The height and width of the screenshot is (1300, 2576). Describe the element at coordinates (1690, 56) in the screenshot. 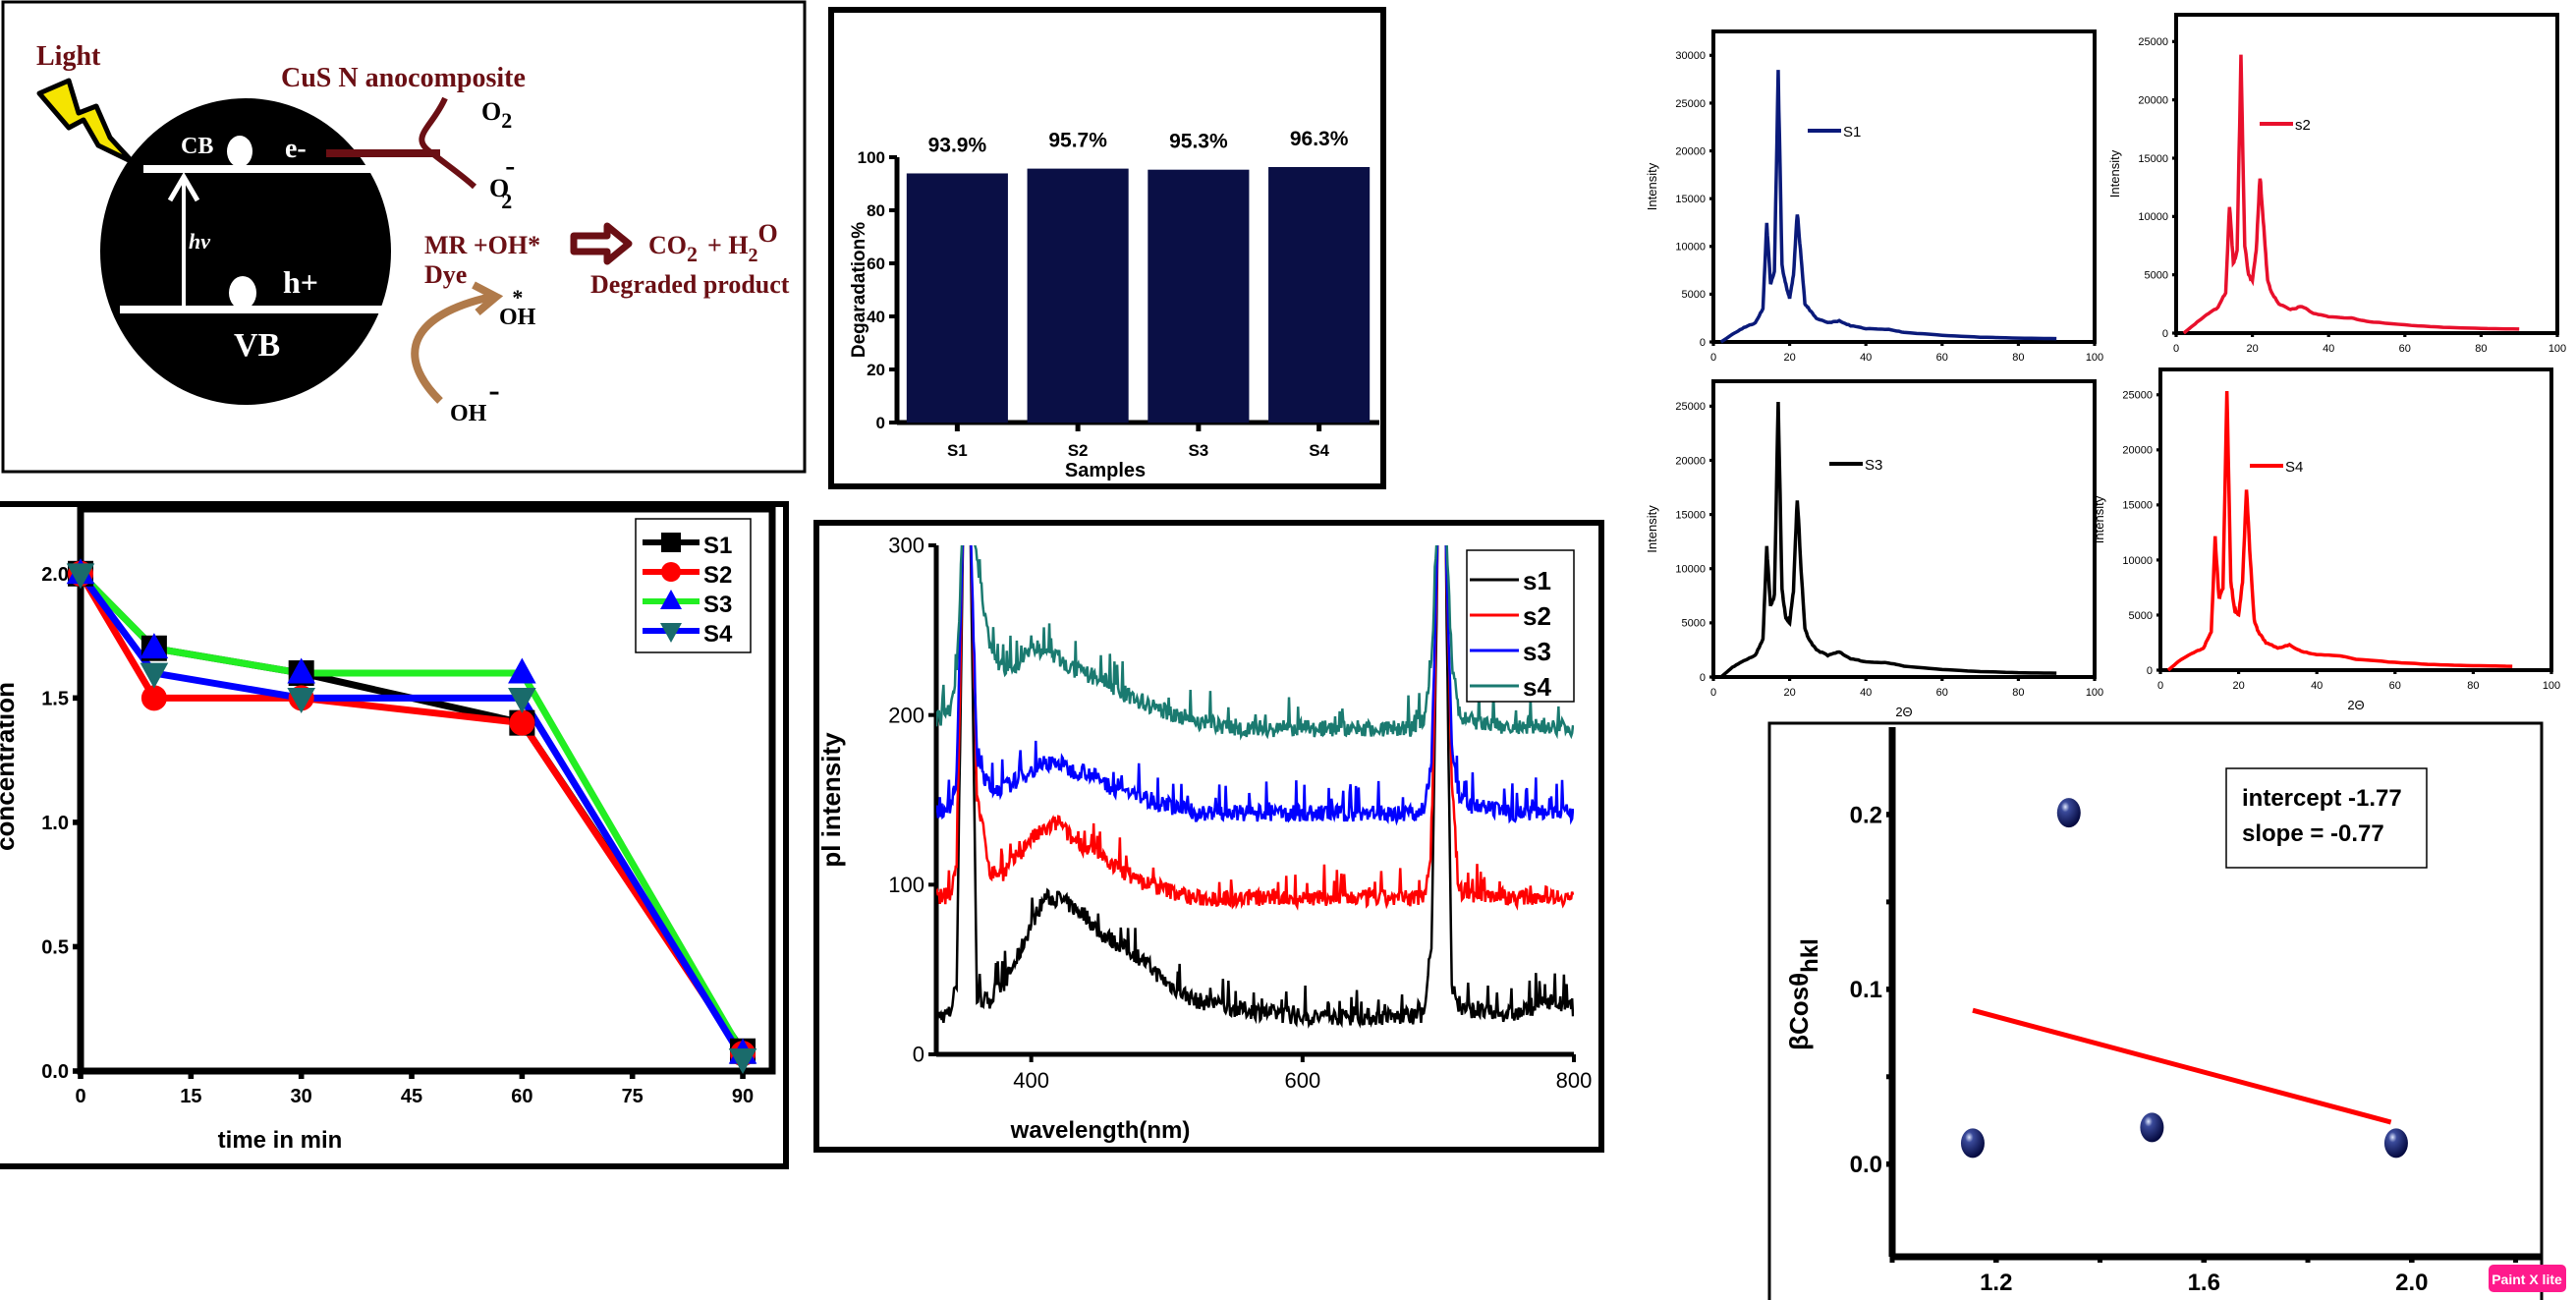

I see `y-tick-label: 30000` at that location.